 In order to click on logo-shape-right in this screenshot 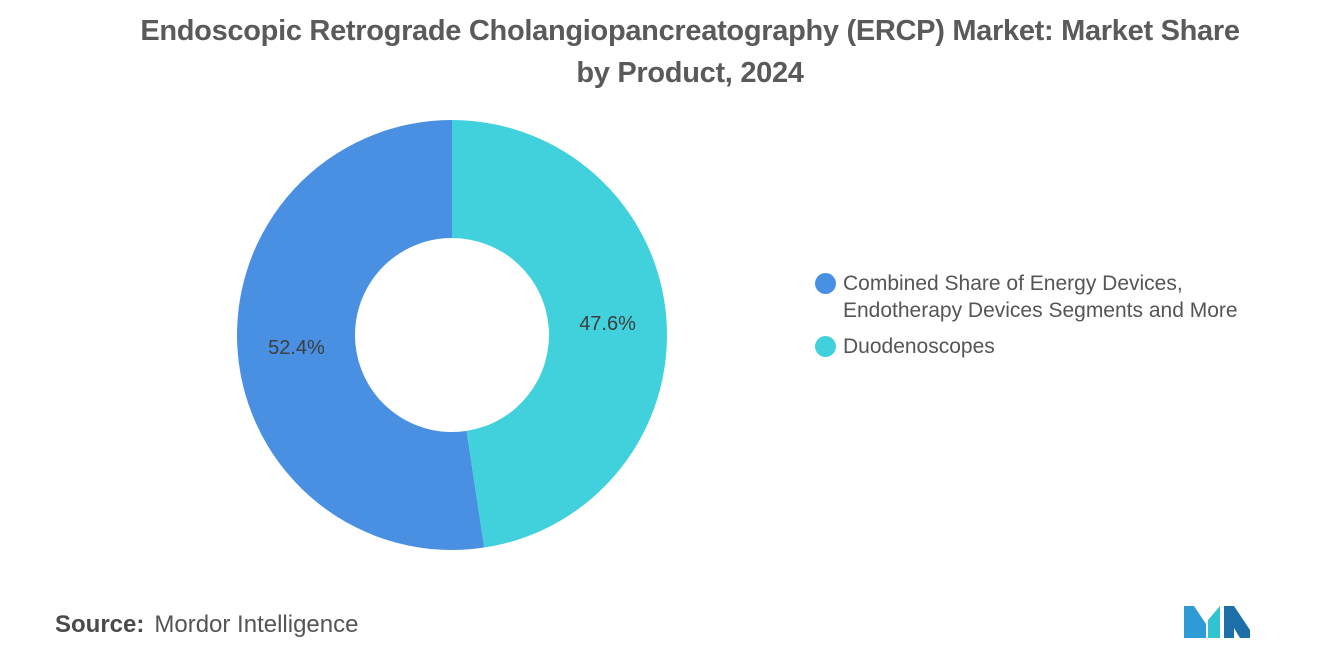, I will do `click(1237, 622)`.